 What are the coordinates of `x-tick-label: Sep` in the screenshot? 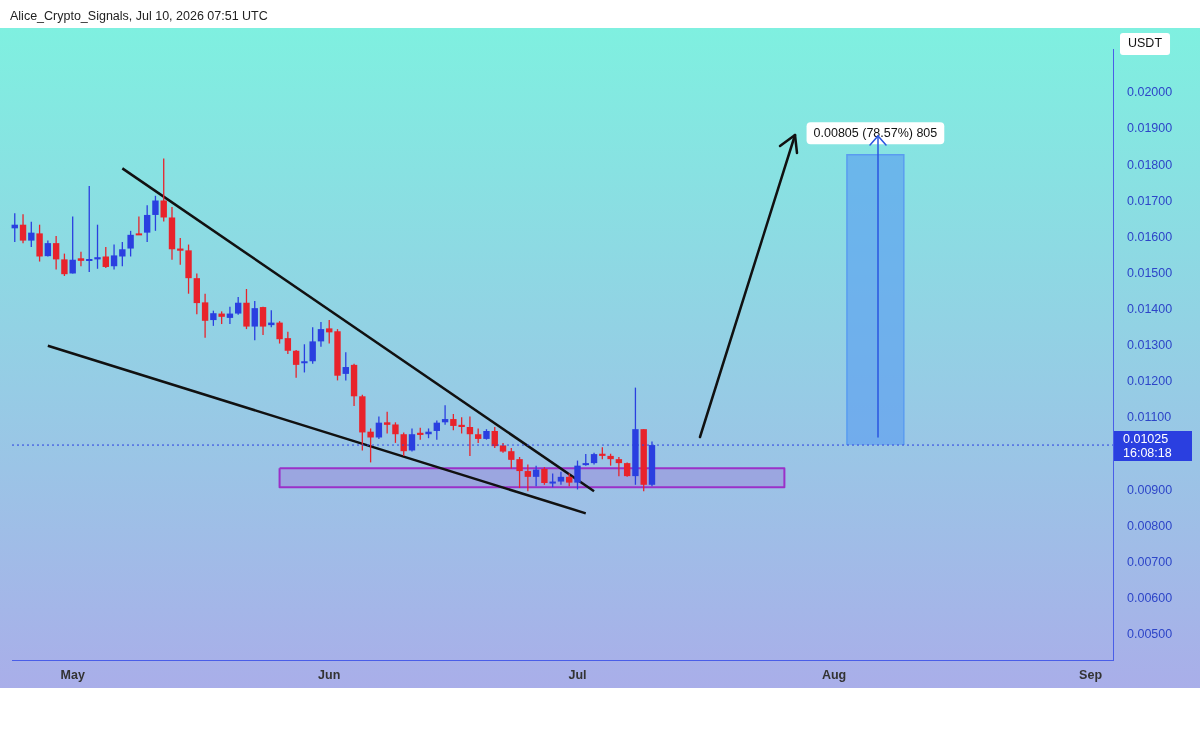 It's located at (1091, 674).